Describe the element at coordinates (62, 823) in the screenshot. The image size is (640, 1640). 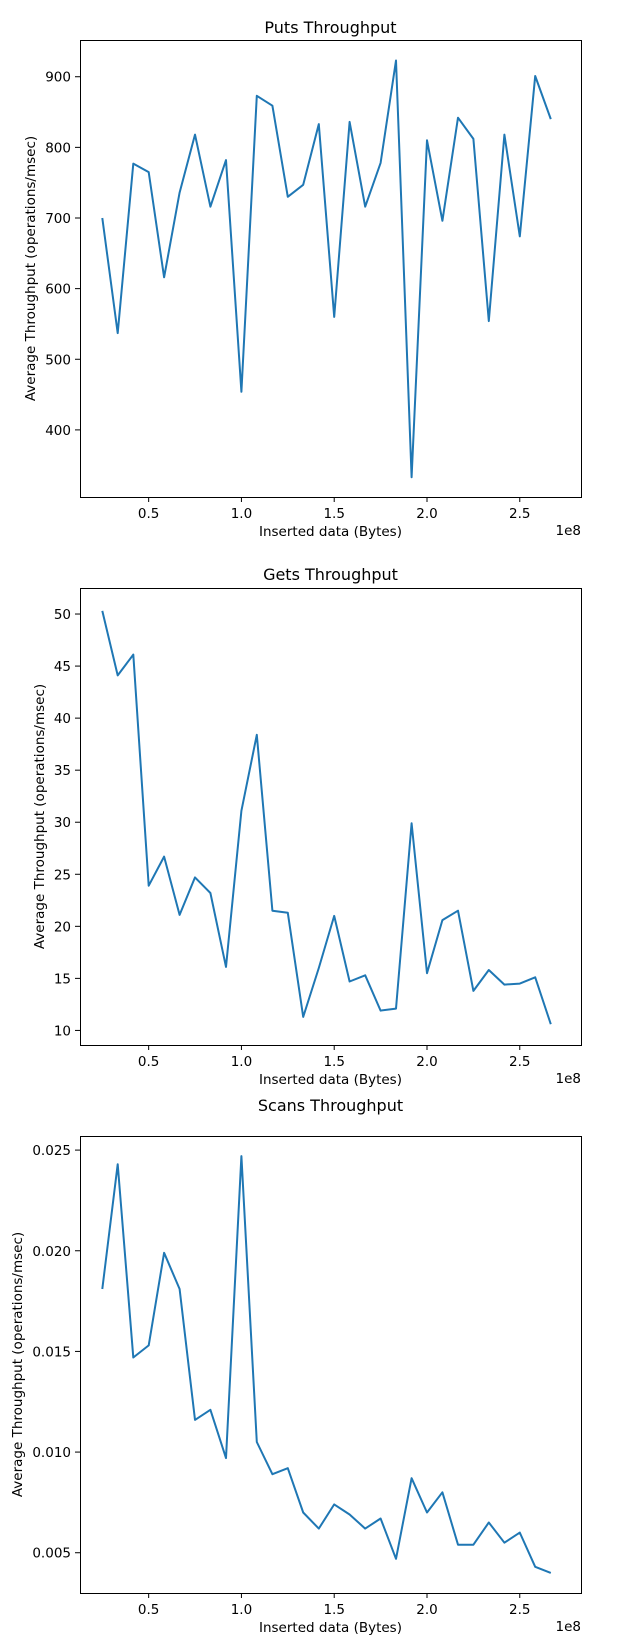
I see `y-tick-label: 30` at that location.